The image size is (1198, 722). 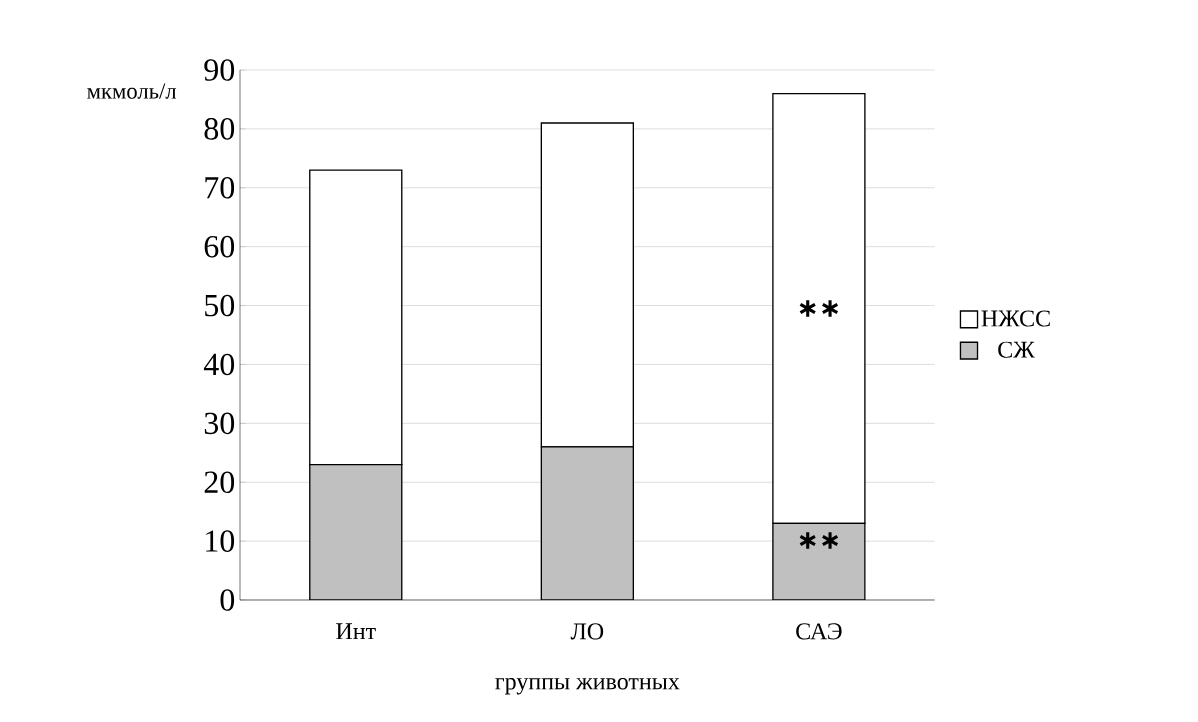 I want to click on x-tick-label: Инт, so click(x=356, y=631).